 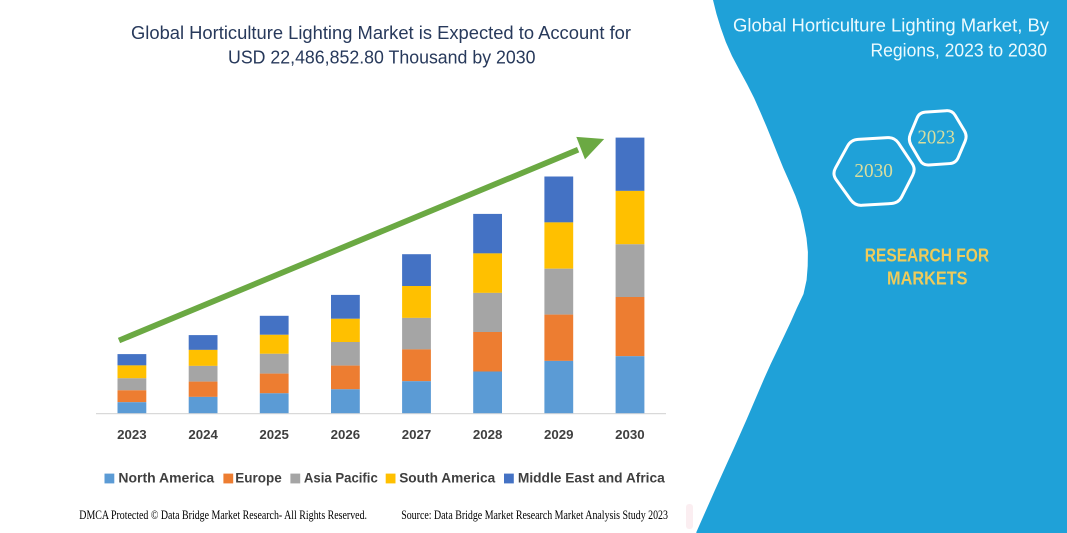 I want to click on svg-text:Global Horticulture Lighting M: Global Horticulture Lighting Market, By, so click(x=891, y=25).